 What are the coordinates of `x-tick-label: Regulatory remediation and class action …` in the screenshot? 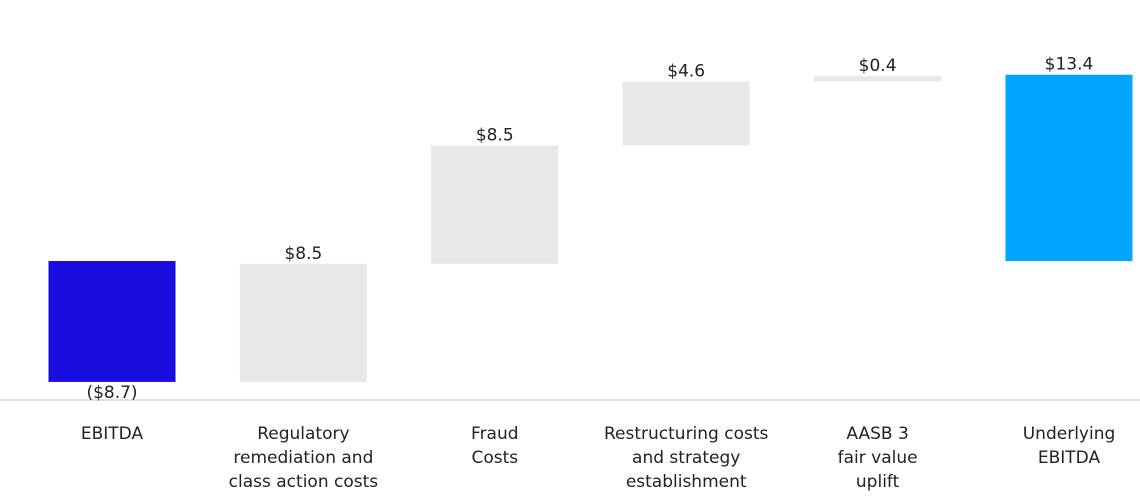 It's located at (303, 458).